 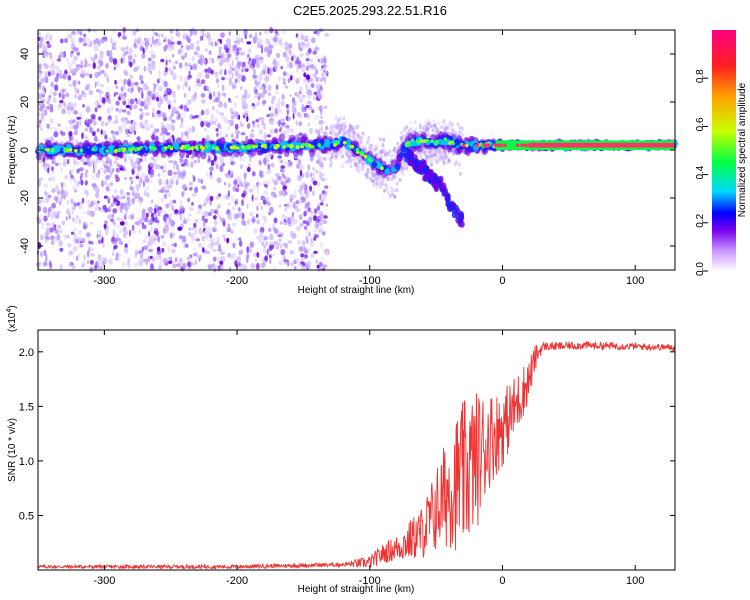 What do you see at coordinates (110, 151) in the screenshot?
I see `heatmap-ridge-point` at bounding box center [110, 151].